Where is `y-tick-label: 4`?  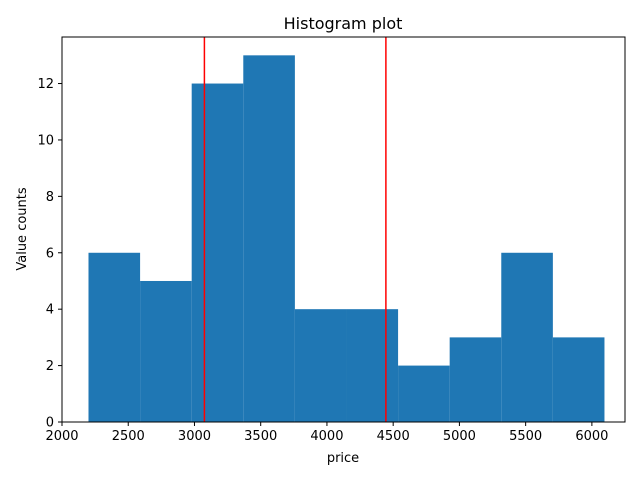
y-tick-label: 4 is located at coordinates (50, 310).